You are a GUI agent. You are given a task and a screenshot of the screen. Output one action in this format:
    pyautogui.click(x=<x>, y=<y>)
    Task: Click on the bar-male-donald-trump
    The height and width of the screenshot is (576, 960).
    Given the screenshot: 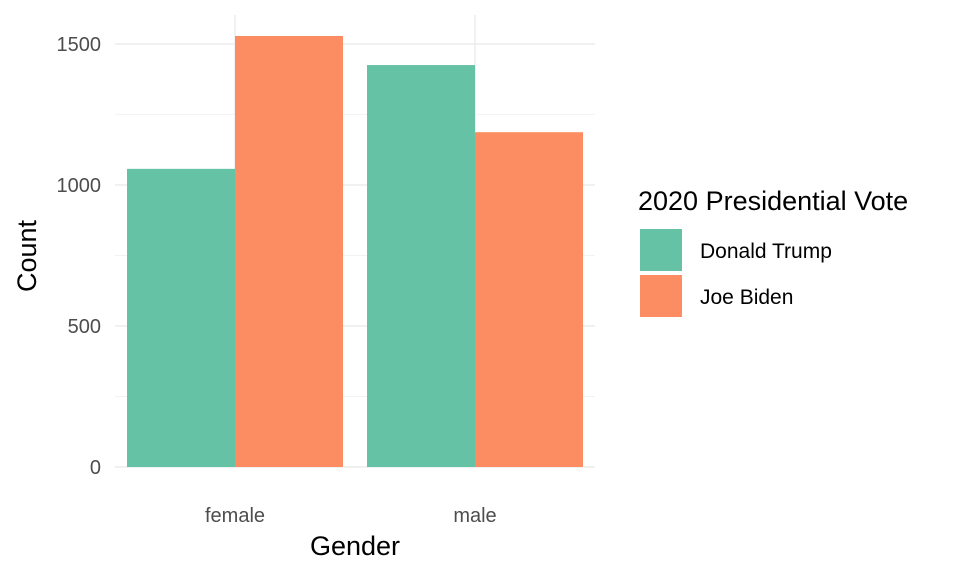 What is the action you would take?
    pyautogui.click(x=421, y=266)
    